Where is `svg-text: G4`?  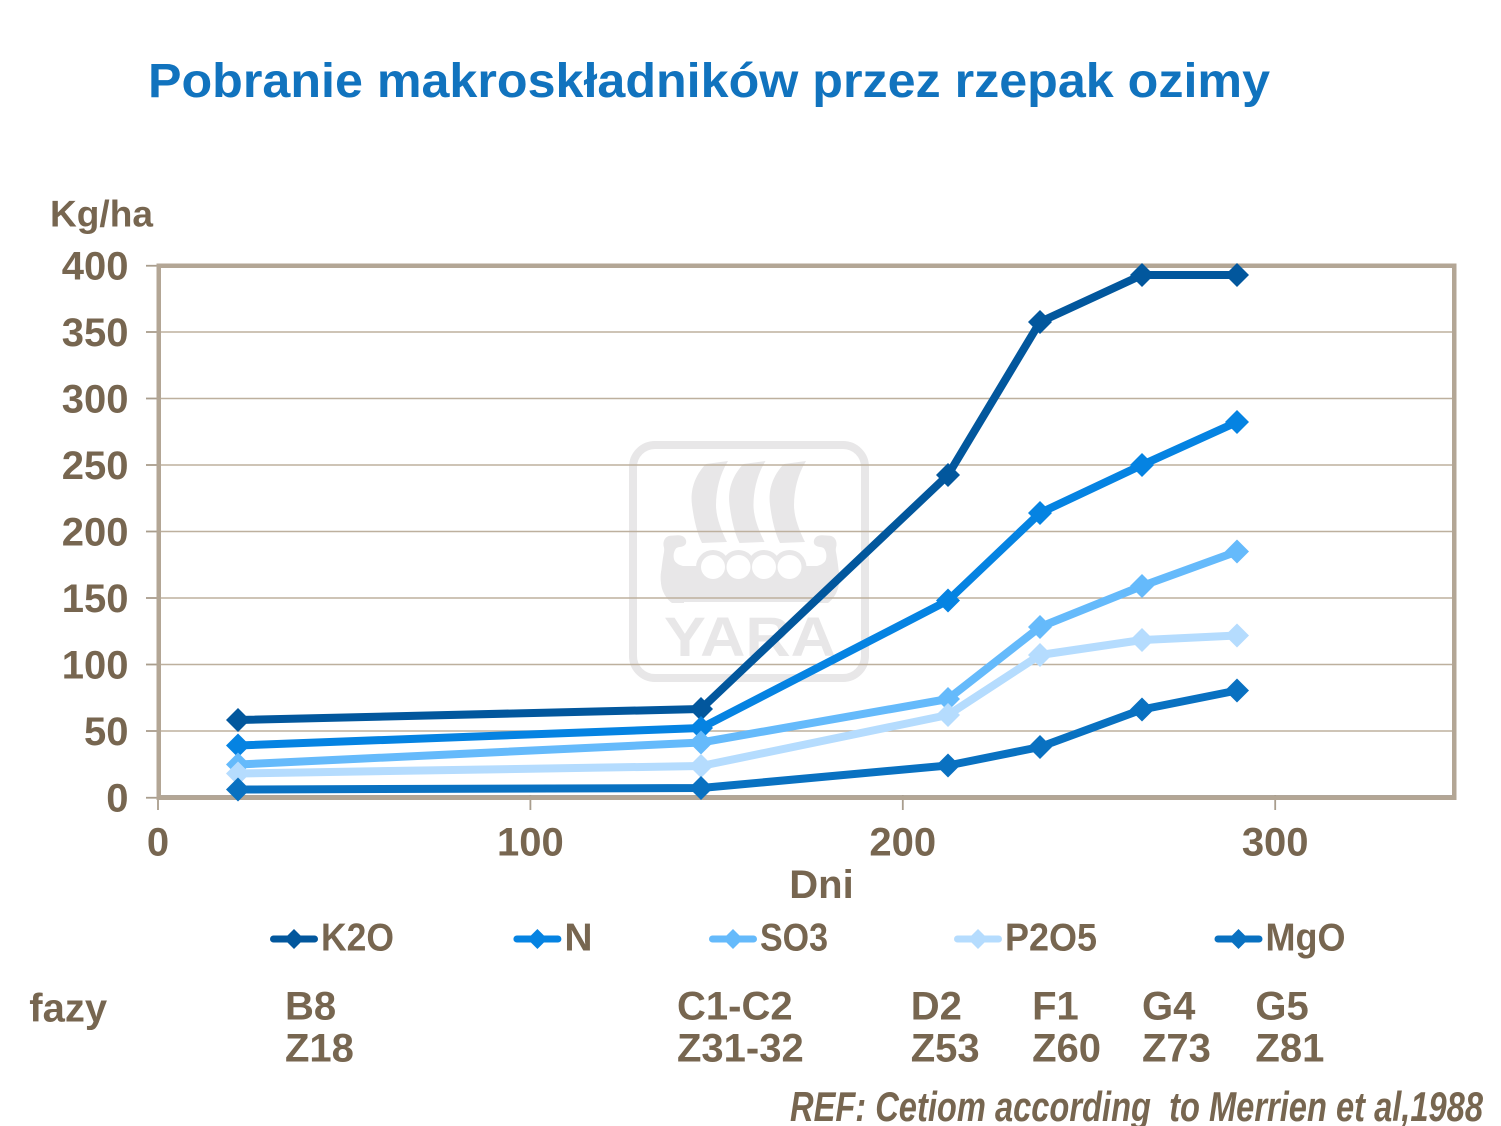 svg-text: G4 is located at coordinates (1169, 1007).